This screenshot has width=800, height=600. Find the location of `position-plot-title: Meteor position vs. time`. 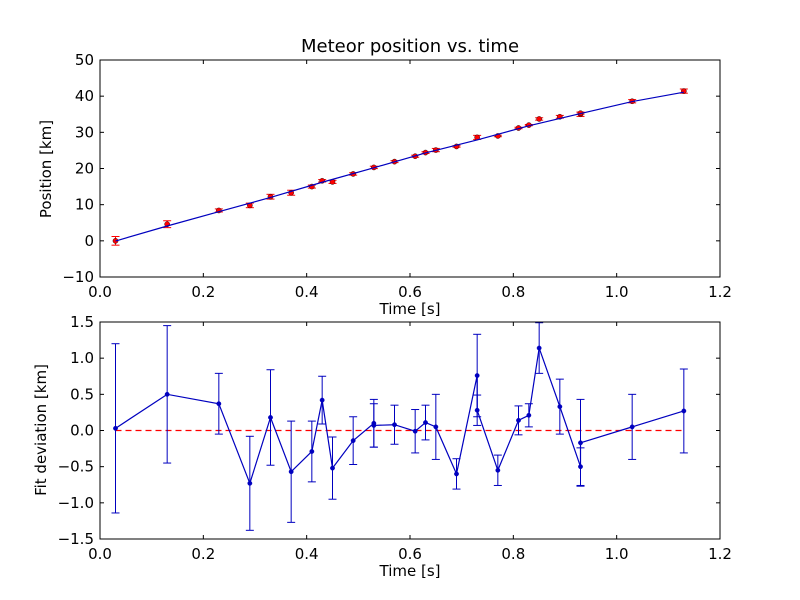

position-plot-title: Meteor position vs. time is located at coordinates (410, 46).